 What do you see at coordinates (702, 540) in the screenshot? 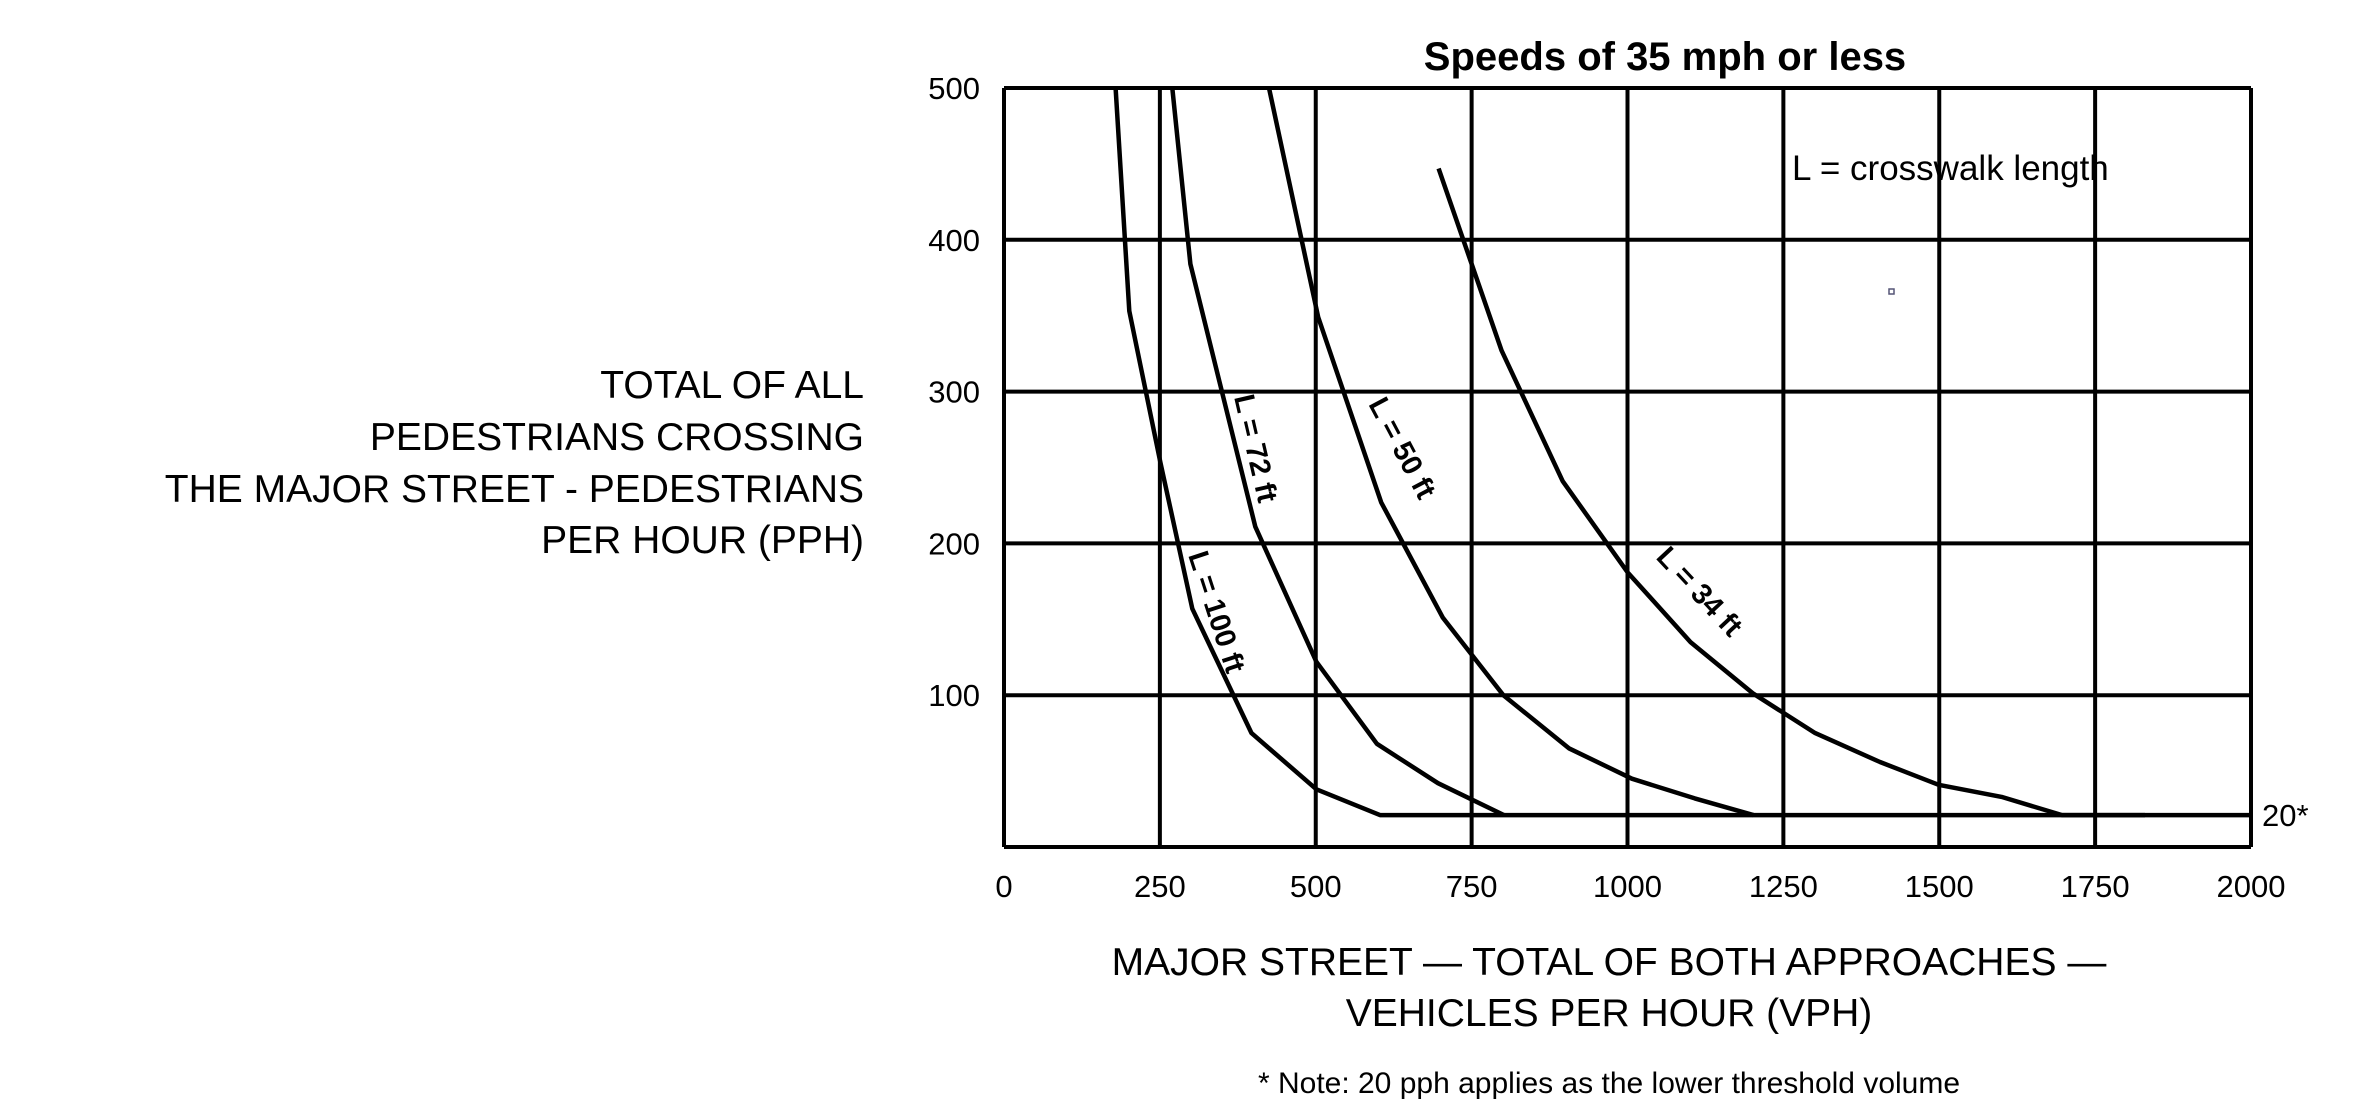
I see `y-axis-label-line: PER HOUR (PPH)` at bounding box center [702, 540].